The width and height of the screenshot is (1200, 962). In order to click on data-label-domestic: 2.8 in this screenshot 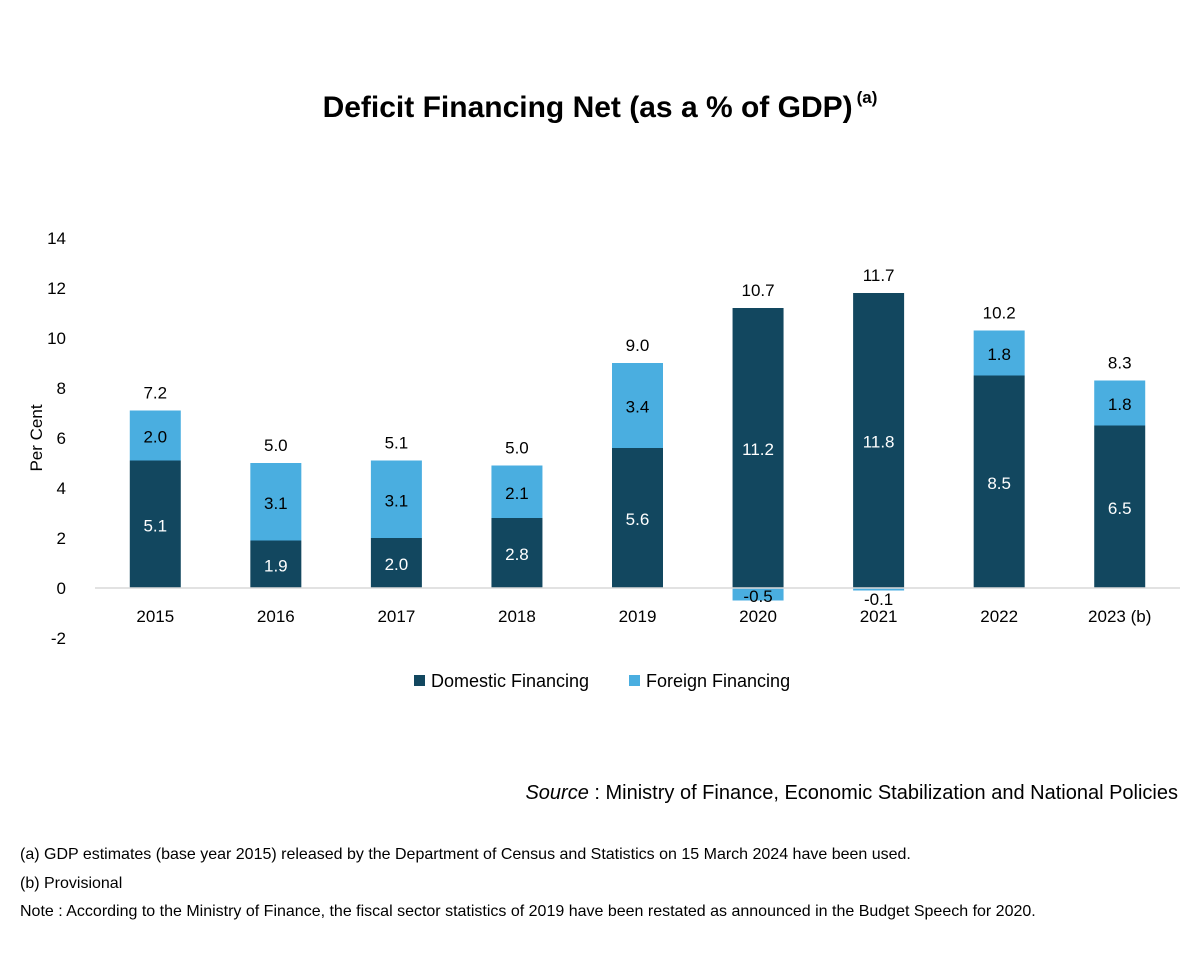, I will do `click(517, 554)`.